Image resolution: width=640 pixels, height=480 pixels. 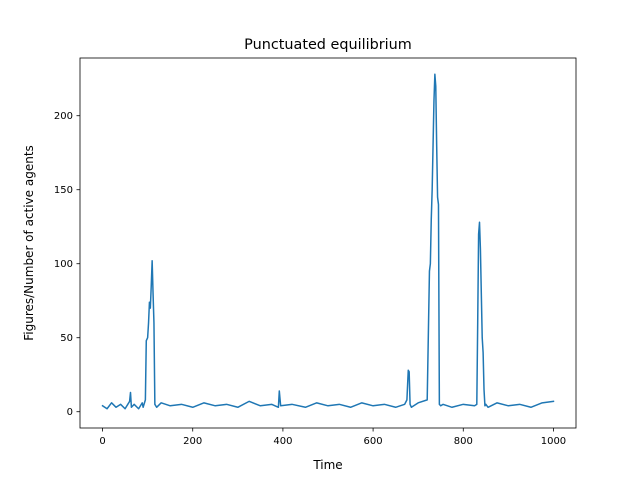 What do you see at coordinates (63, 116) in the screenshot?
I see `y-tick-label: 200` at bounding box center [63, 116].